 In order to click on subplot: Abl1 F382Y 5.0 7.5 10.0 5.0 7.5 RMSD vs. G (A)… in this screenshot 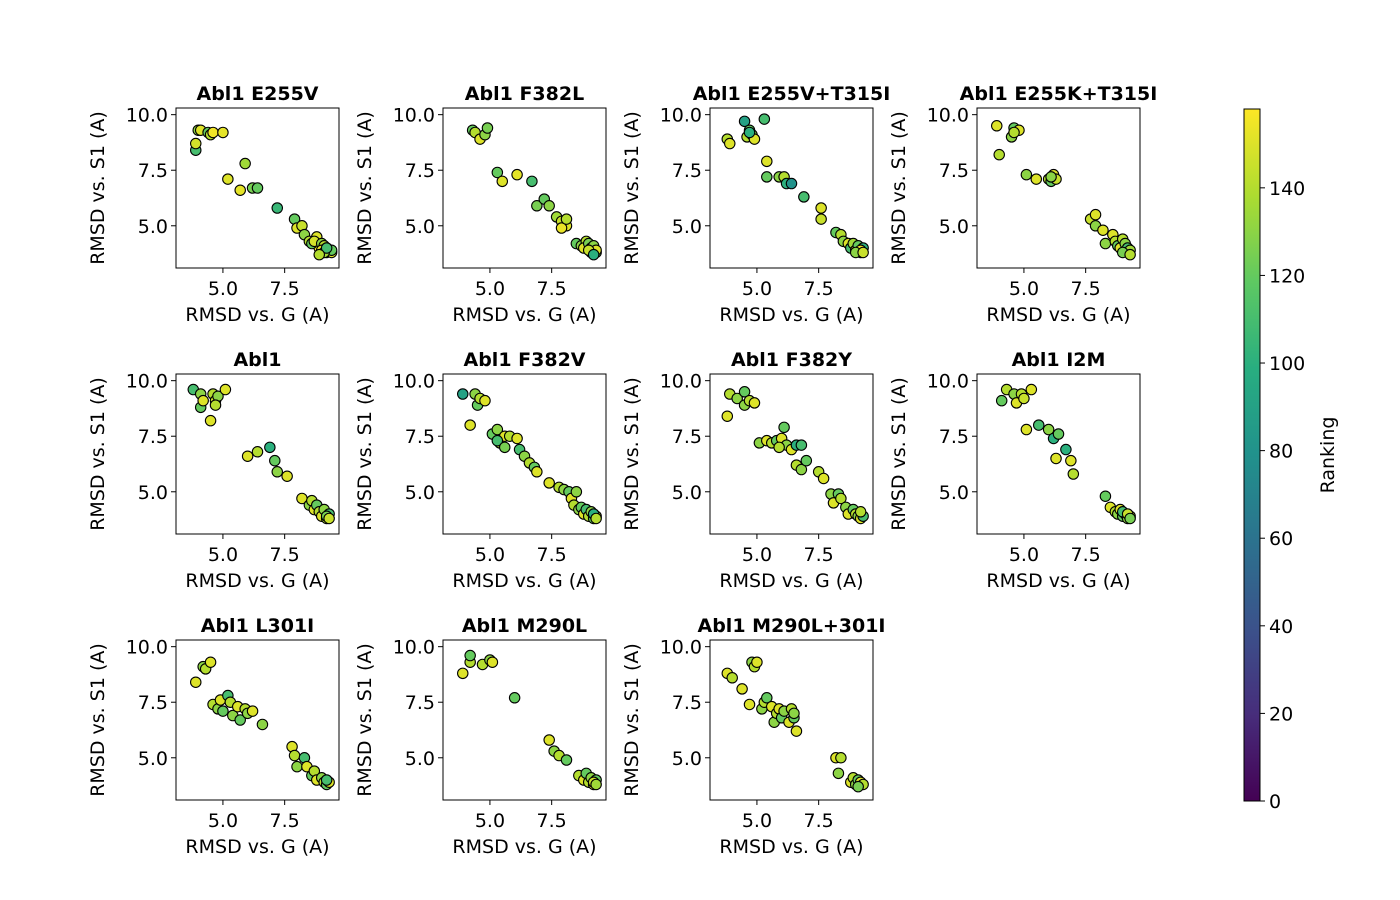, I will do `click(747, 470)`.